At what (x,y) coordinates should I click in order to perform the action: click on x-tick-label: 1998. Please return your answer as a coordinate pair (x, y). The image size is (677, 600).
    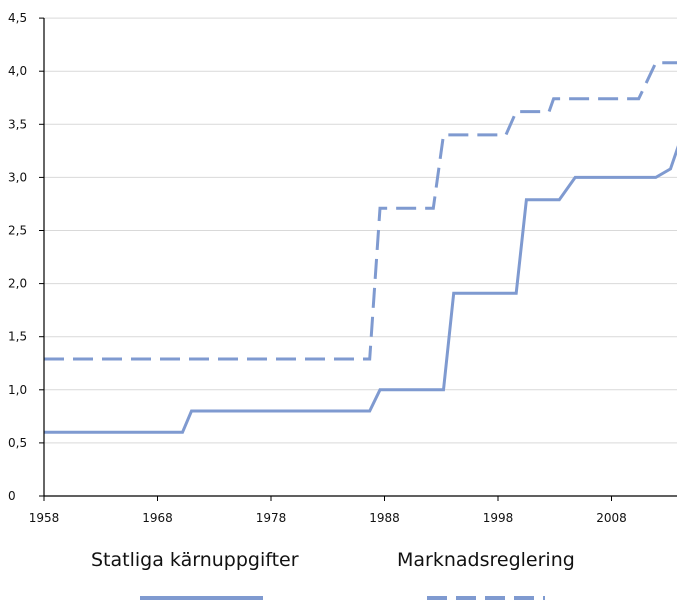
    Looking at the image, I should click on (498, 518).